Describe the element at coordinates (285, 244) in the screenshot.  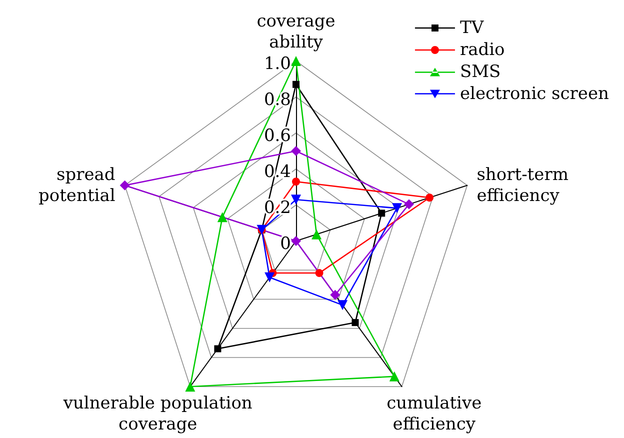
I see `y-tick-label: 0` at that location.